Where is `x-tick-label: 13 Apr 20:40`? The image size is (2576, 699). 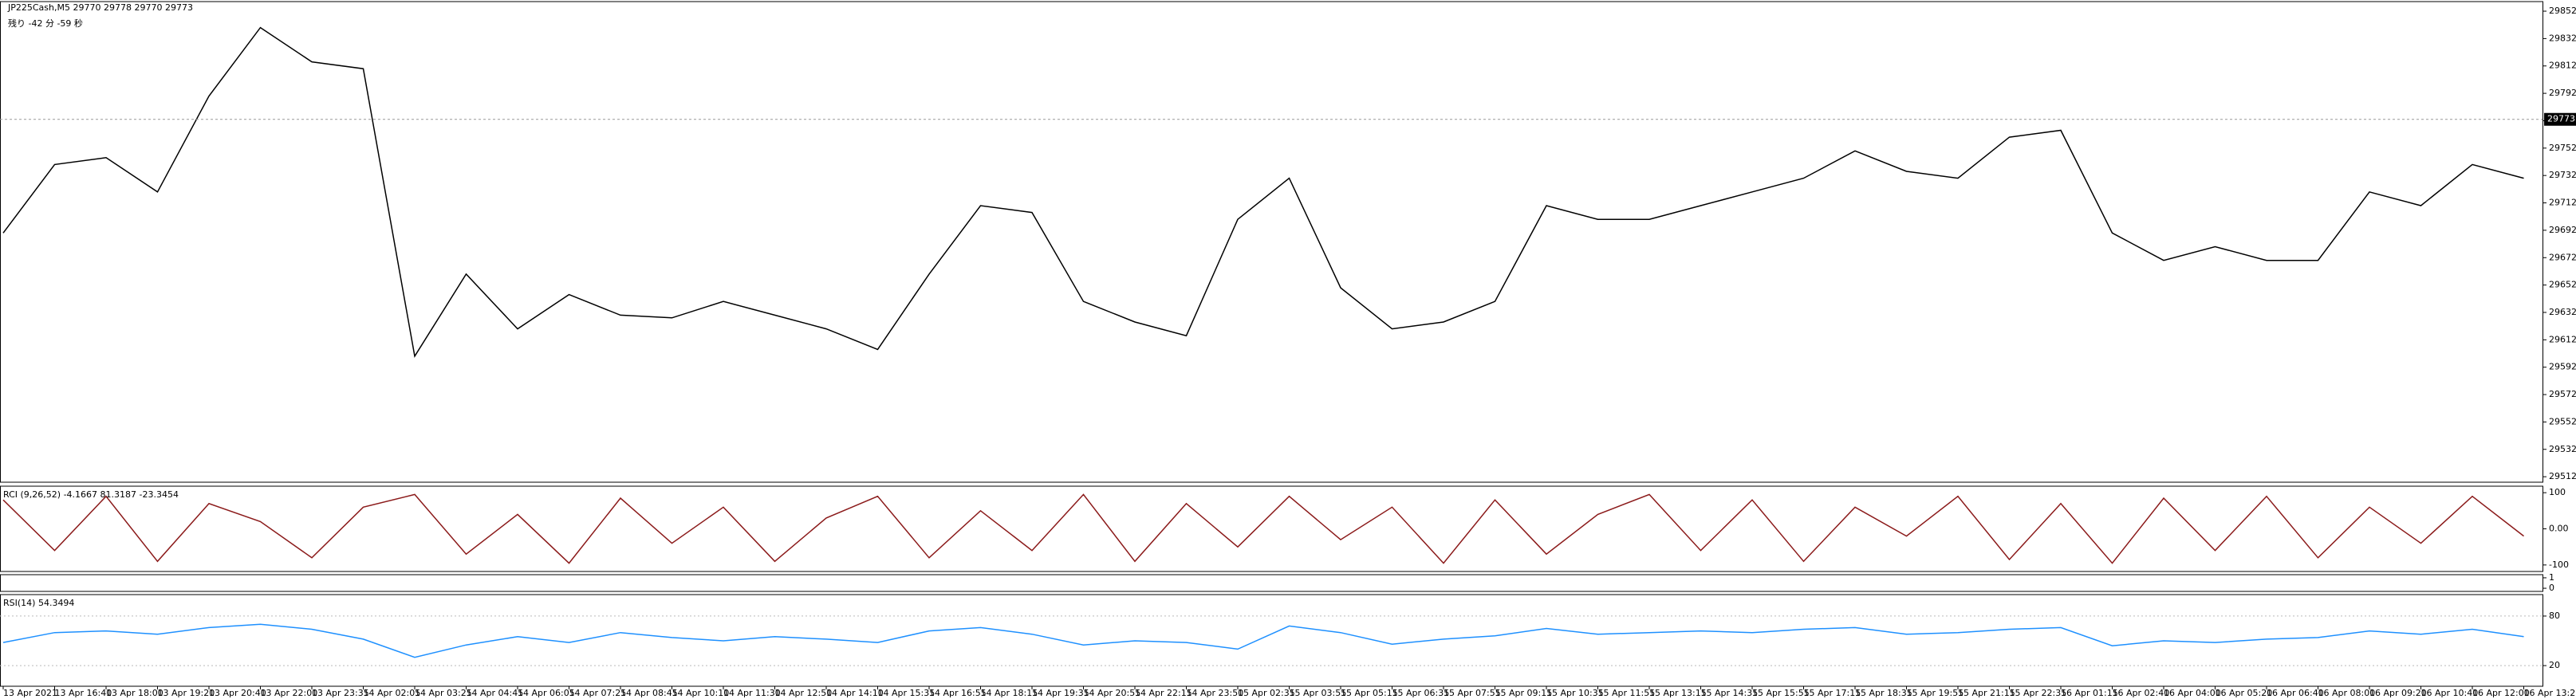 x-tick-label: 13 Apr 20:40 is located at coordinates (237, 693).